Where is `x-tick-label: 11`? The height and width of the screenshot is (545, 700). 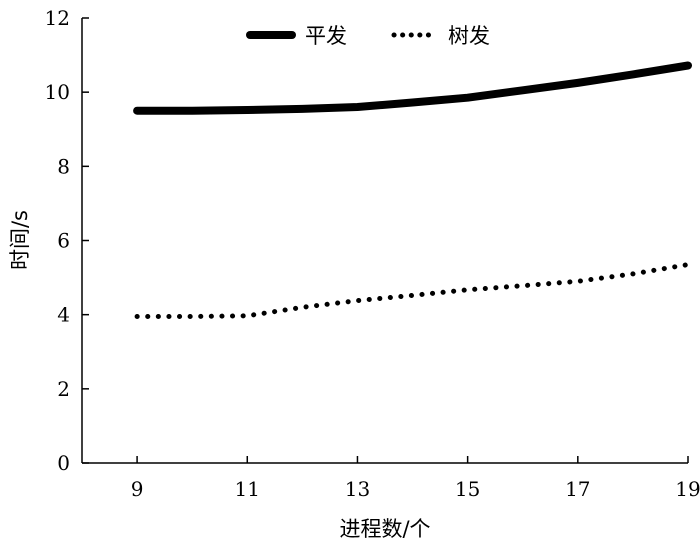
x-tick-label: 11 is located at coordinates (247, 489).